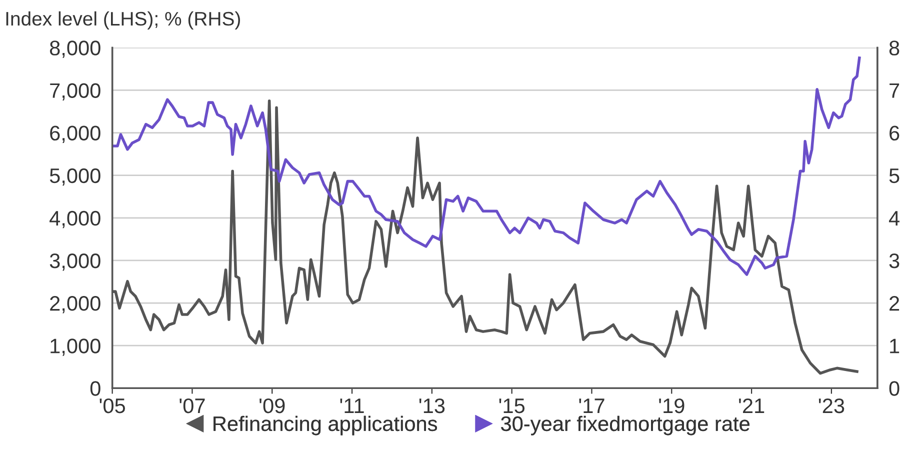  What do you see at coordinates (894, 176) in the screenshot?
I see `y2-tick-label: 5` at bounding box center [894, 176].